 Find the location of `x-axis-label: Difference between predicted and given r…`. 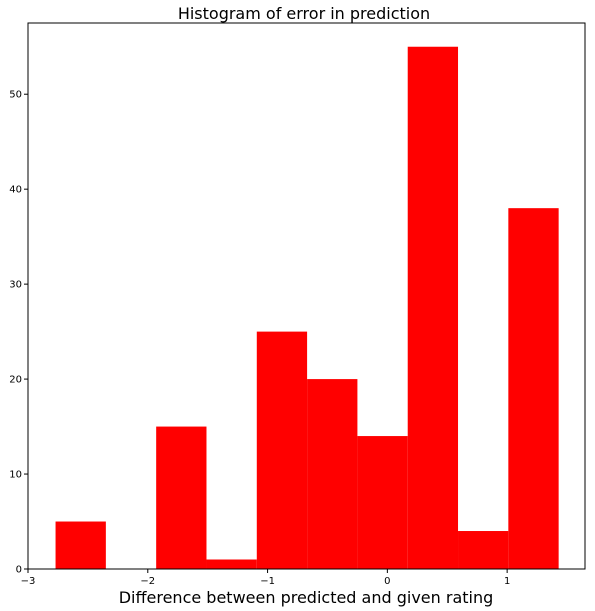

x-axis-label: Difference between predicted and given r… is located at coordinates (306, 597).